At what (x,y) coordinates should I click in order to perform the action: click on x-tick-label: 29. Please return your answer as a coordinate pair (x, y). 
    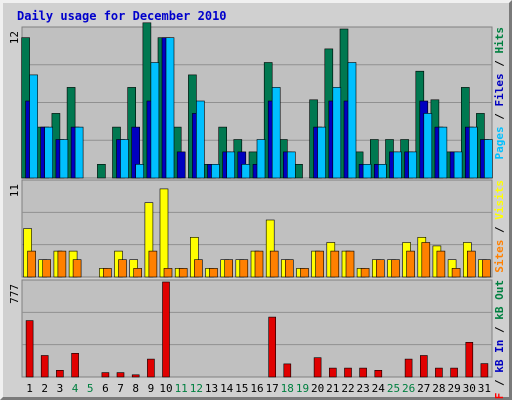
    Looking at the image, I should click on (453, 388).